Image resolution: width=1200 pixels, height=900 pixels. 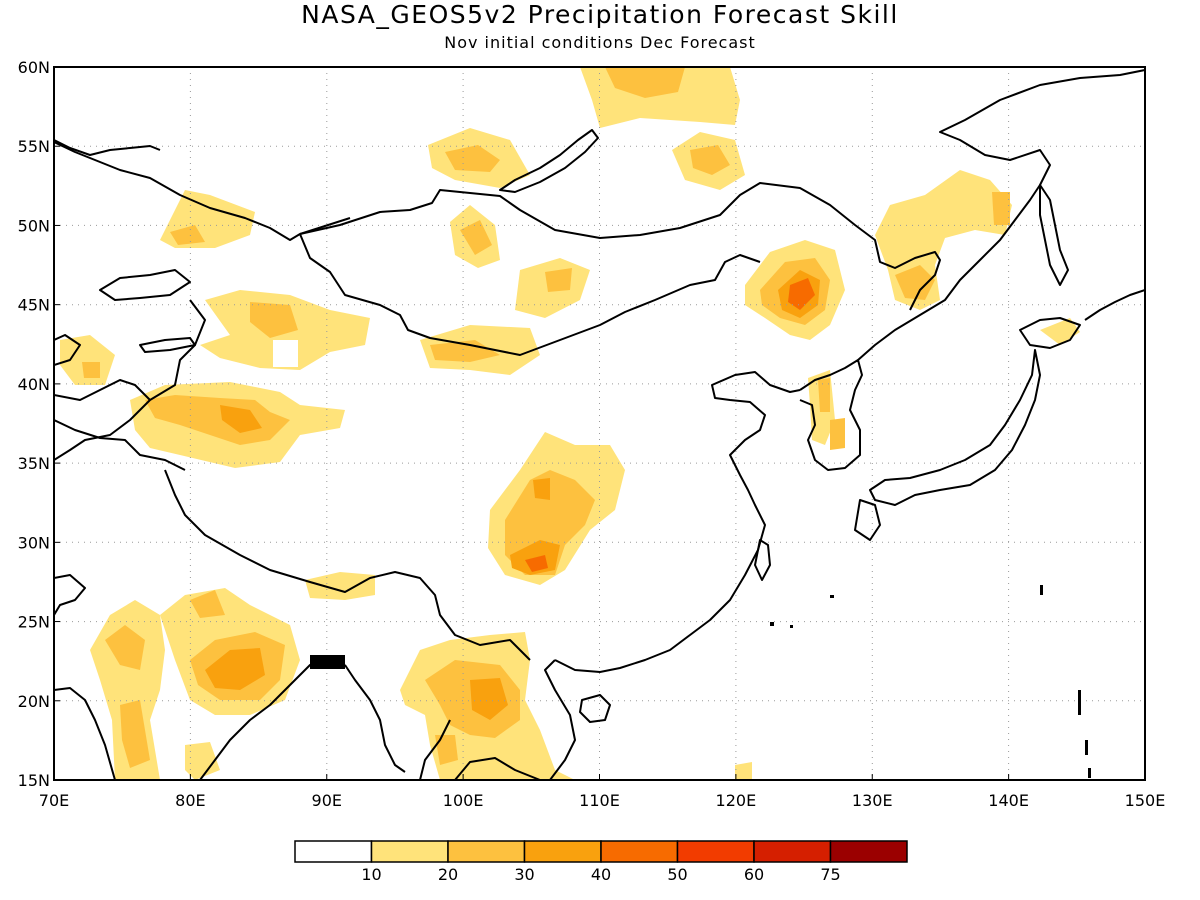 What do you see at coordinates (87, 360) in the screenshot?
I see `skill-region-west-edge` at bounding box center [87, 360].